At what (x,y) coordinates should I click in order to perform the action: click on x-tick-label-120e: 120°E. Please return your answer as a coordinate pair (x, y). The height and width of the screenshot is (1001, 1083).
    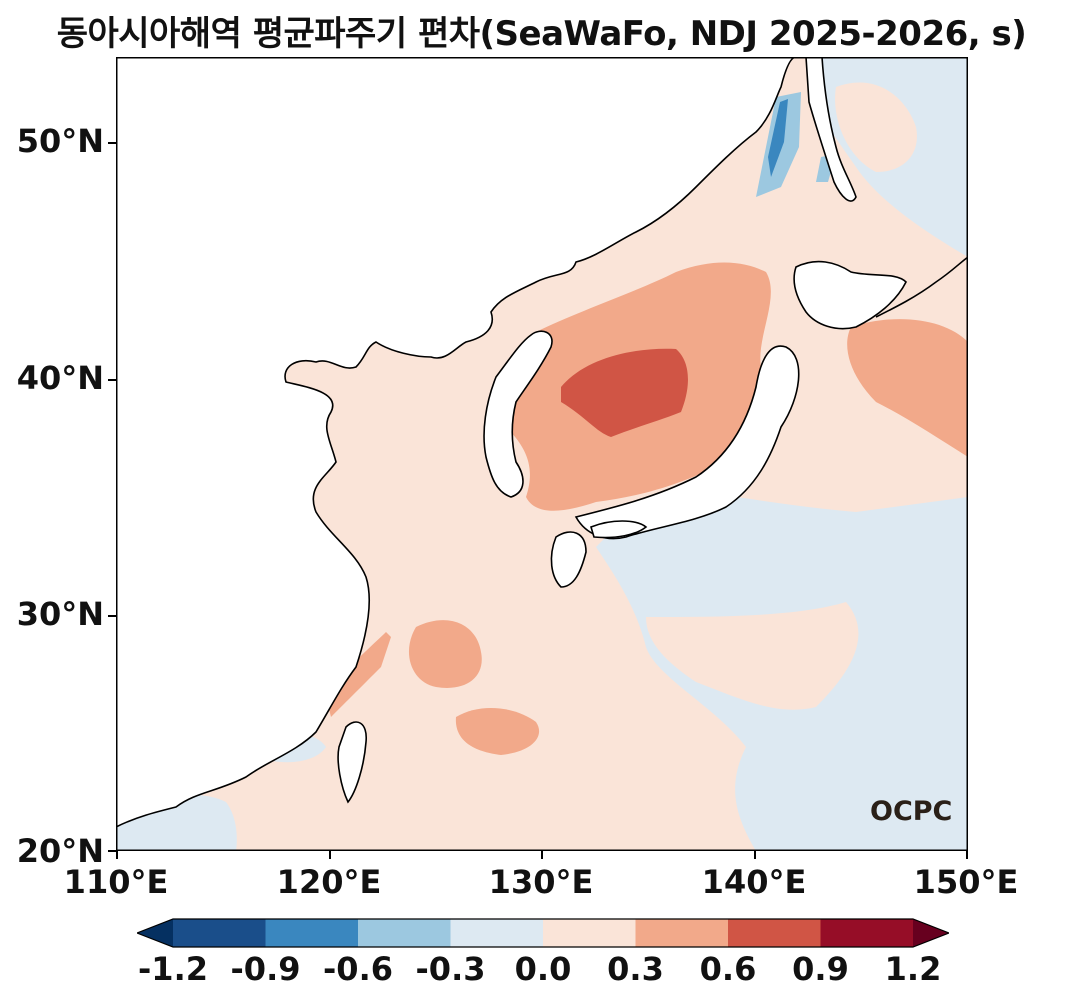
    Looking at the image, I should click on (329, 882).